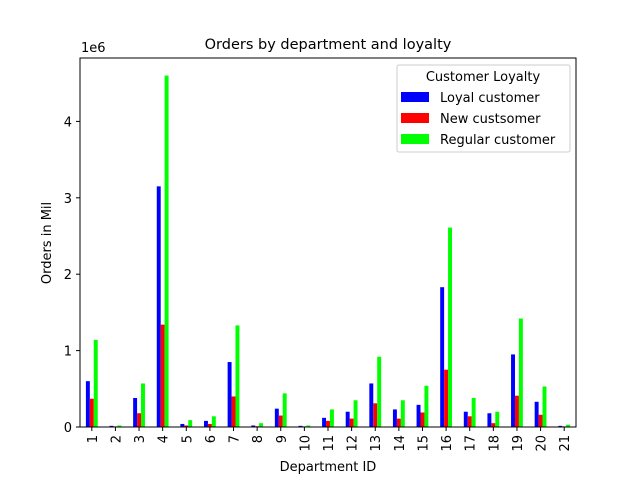 Image resolution: width=640 pixels, height=480 pixels. Describe the element at coordinates (498, 140) in the screenshot. I see `legend-label-3: Regular customer` at that location.